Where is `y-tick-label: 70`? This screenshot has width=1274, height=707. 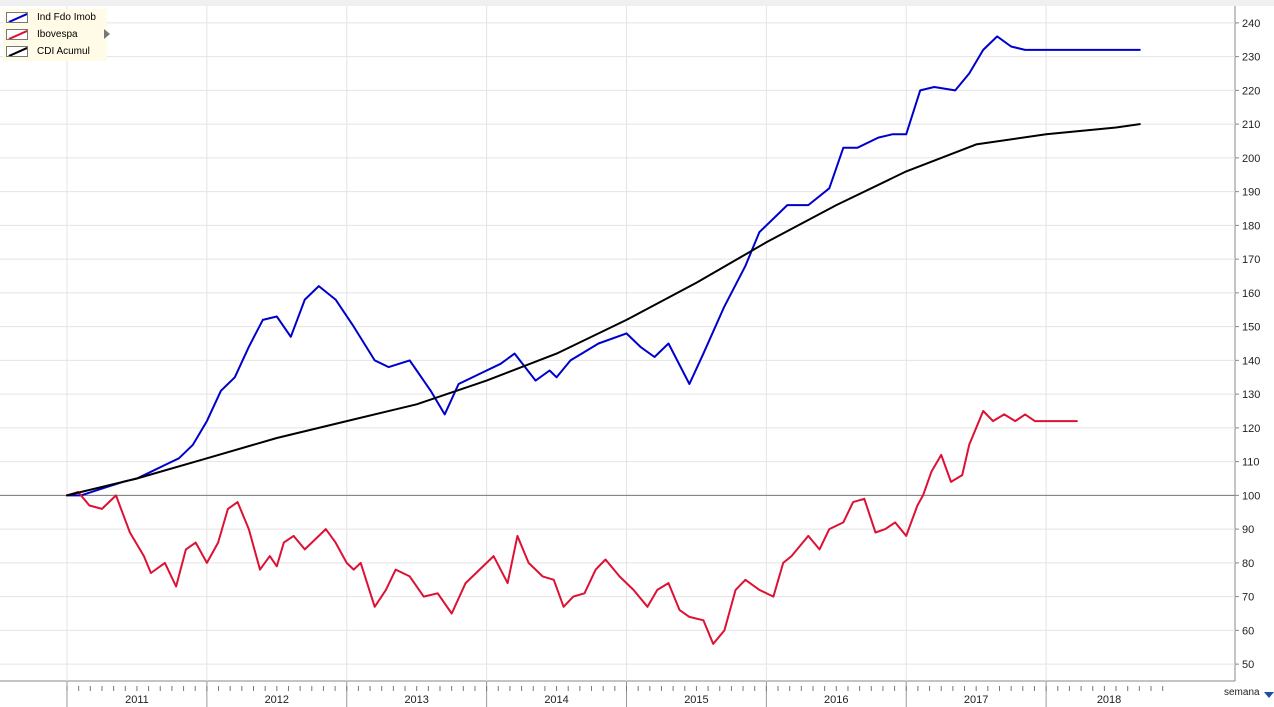 y-tick-label: 70 is located at coordinates (1248, 598).